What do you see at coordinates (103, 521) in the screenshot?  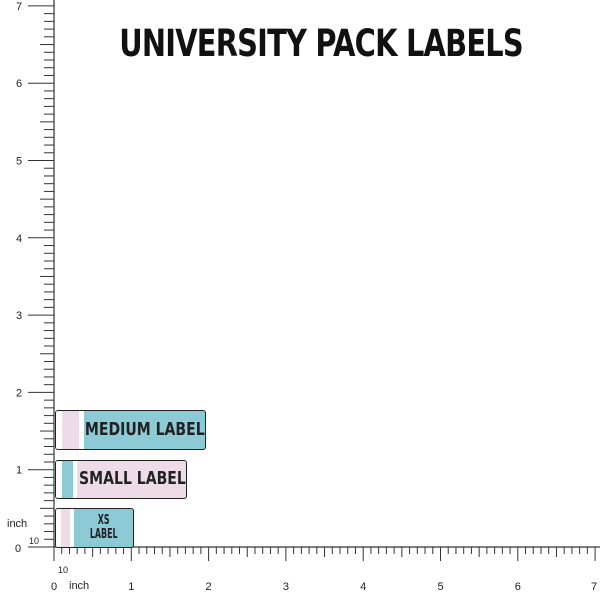 I see `xs-label-line1: XS` at bounding box center [103, 521].